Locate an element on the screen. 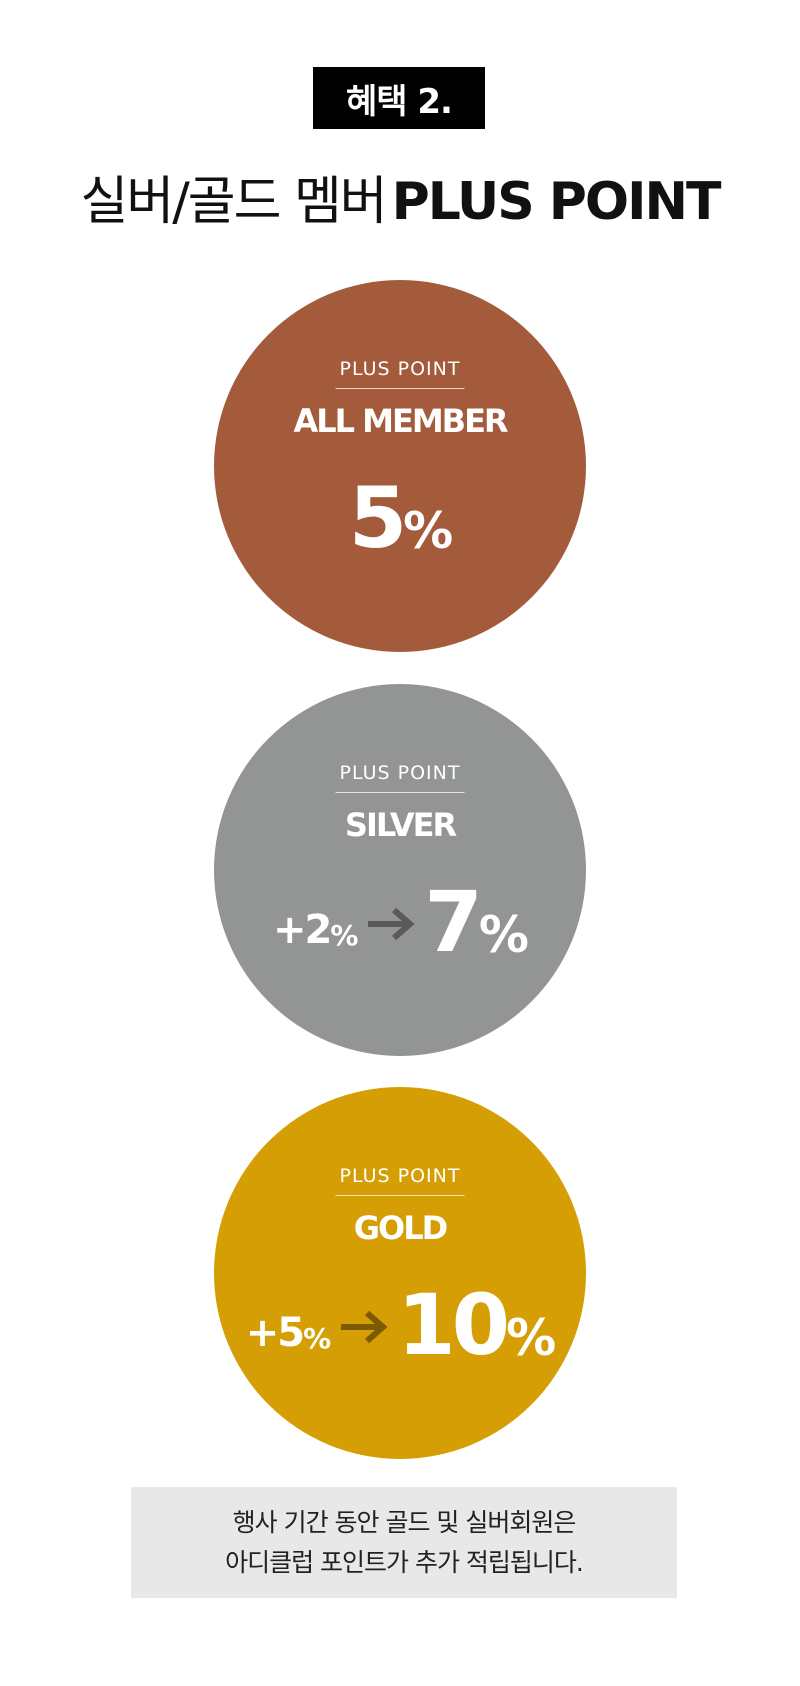 Image resolution: width=800 pixels, height=1686 pixels. title-korean: 실버/골드 멤버 is located at coordinates (234, 202).